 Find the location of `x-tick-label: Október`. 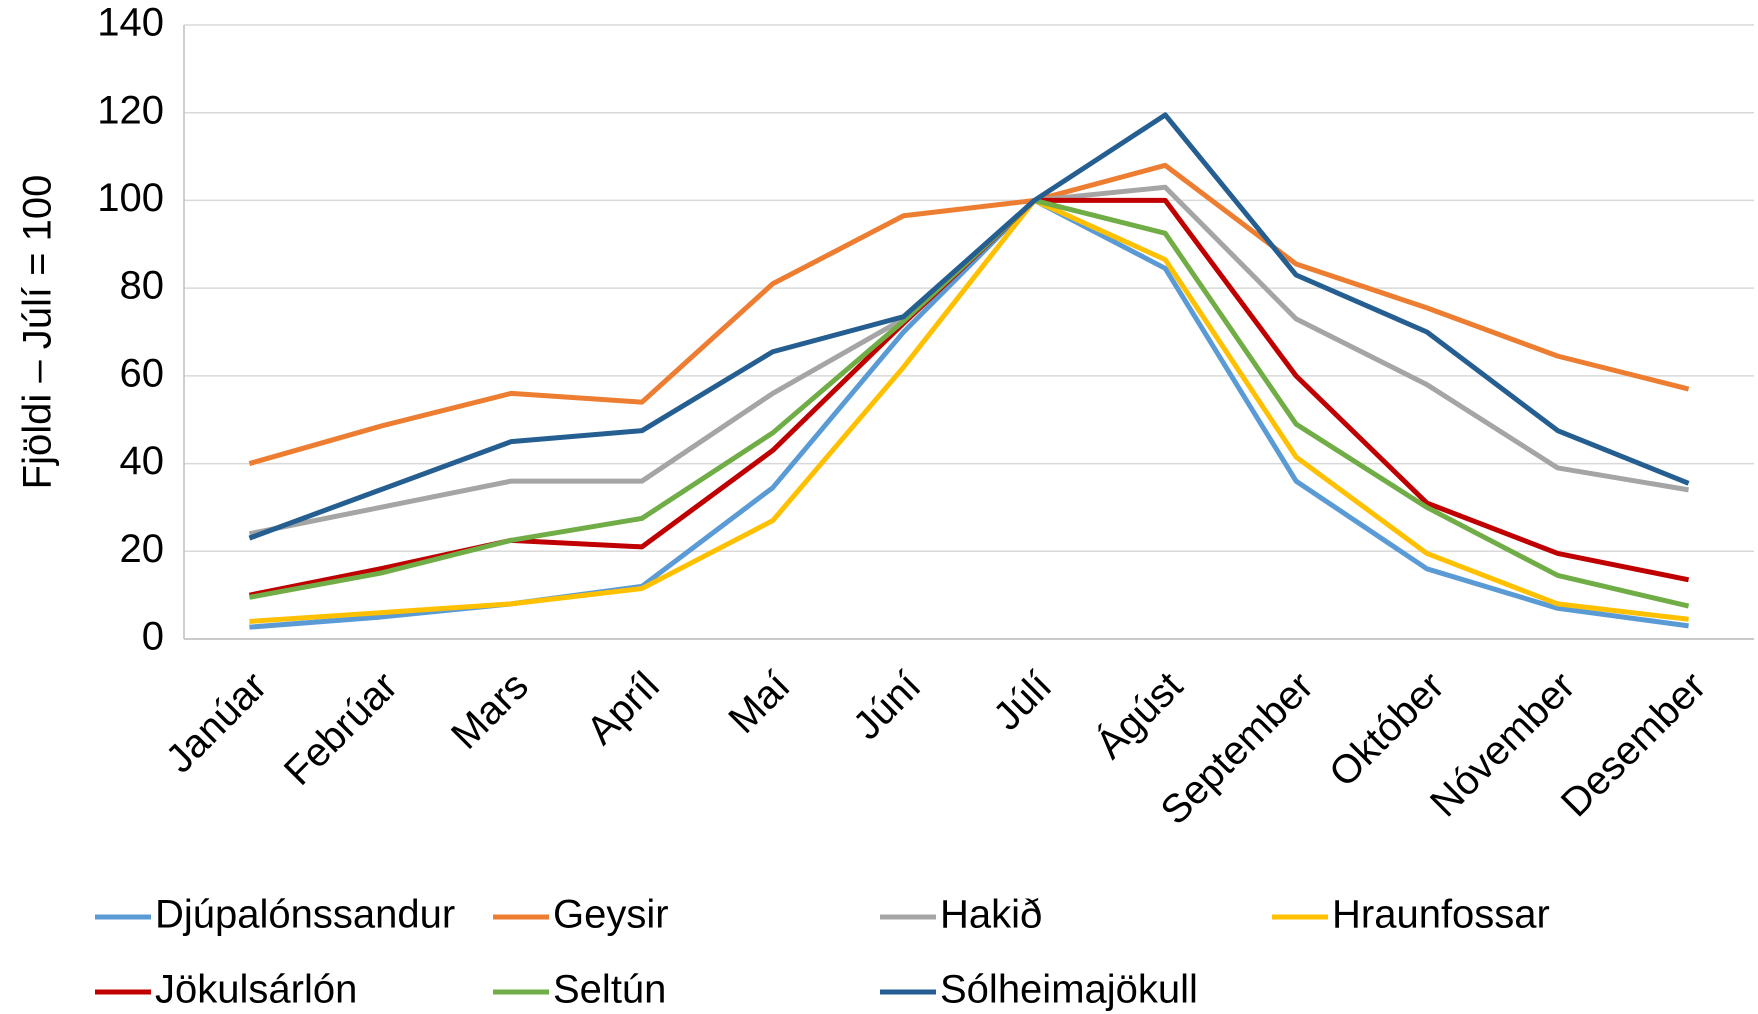

x-tick-label: Október is located at coordinates (1387, 730).